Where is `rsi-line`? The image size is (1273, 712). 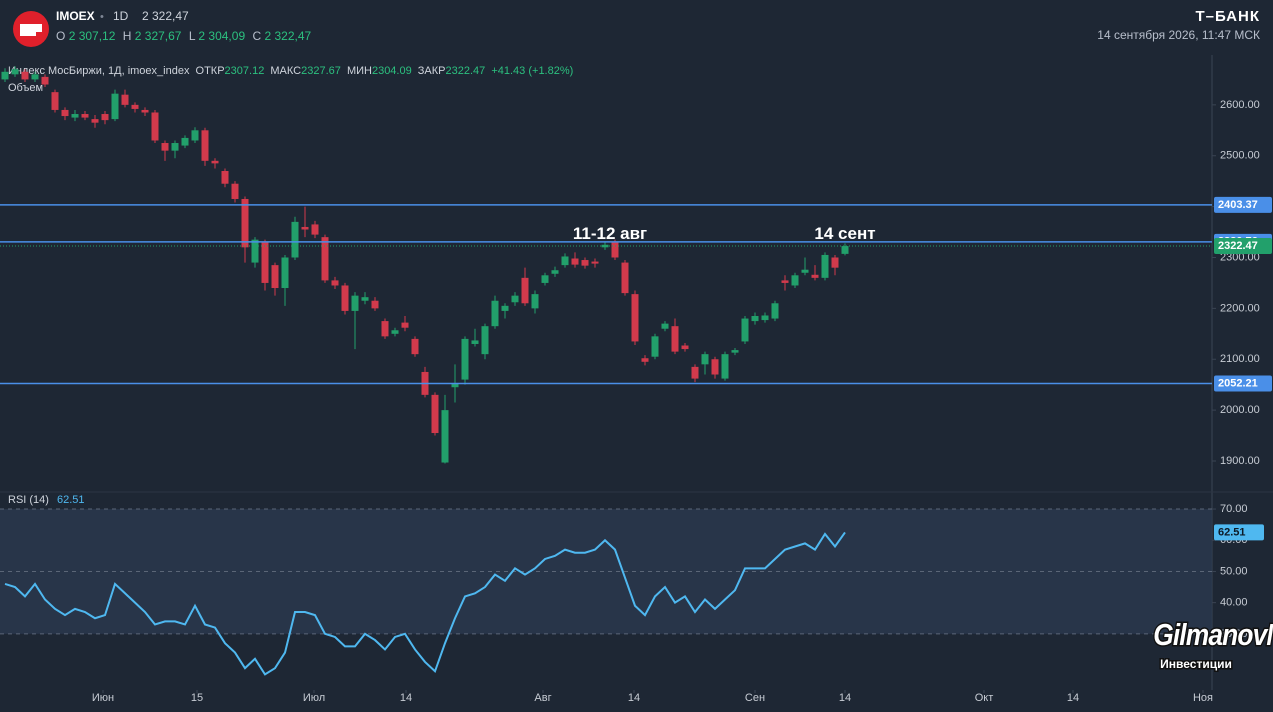
rsi-line is located at coordinates (425, 603).